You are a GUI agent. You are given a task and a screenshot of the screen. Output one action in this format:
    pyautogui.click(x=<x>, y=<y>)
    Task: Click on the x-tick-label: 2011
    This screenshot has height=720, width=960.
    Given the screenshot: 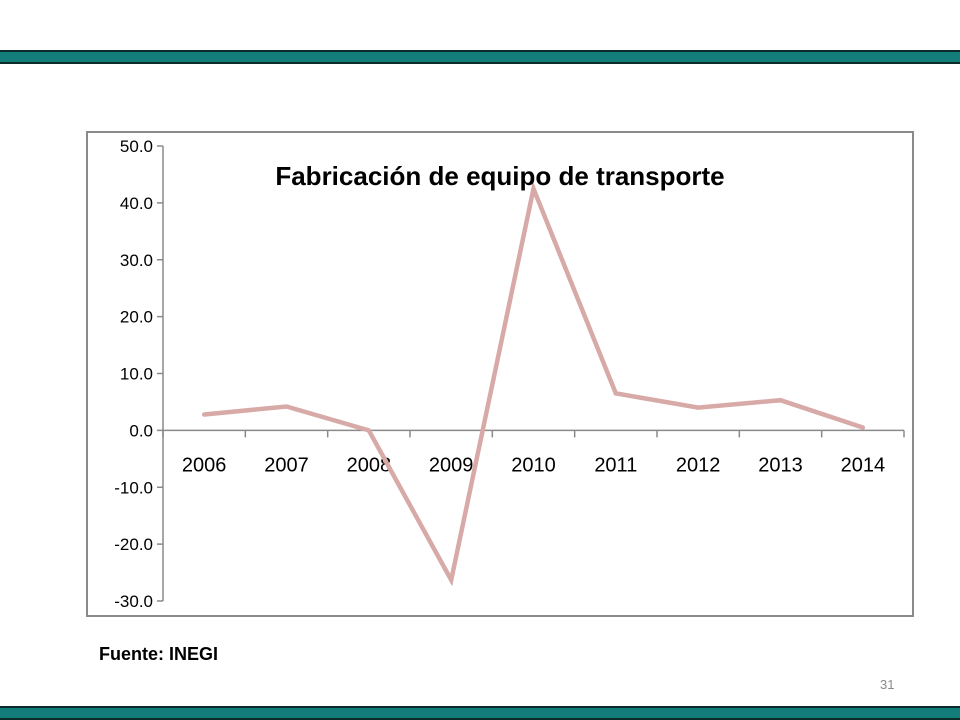 What is the action you would take?
    pyautogui.click(x=615, y=465)
    